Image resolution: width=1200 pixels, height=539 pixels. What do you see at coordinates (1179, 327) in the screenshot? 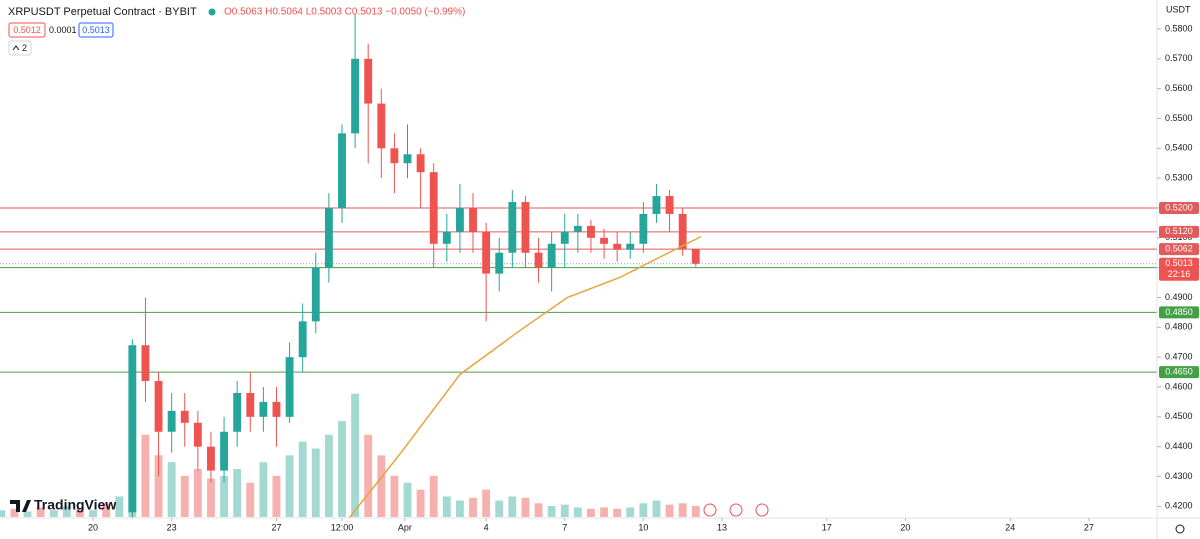
I see `y-tick-label: 0.4800` at bounding box center [1179, 327].